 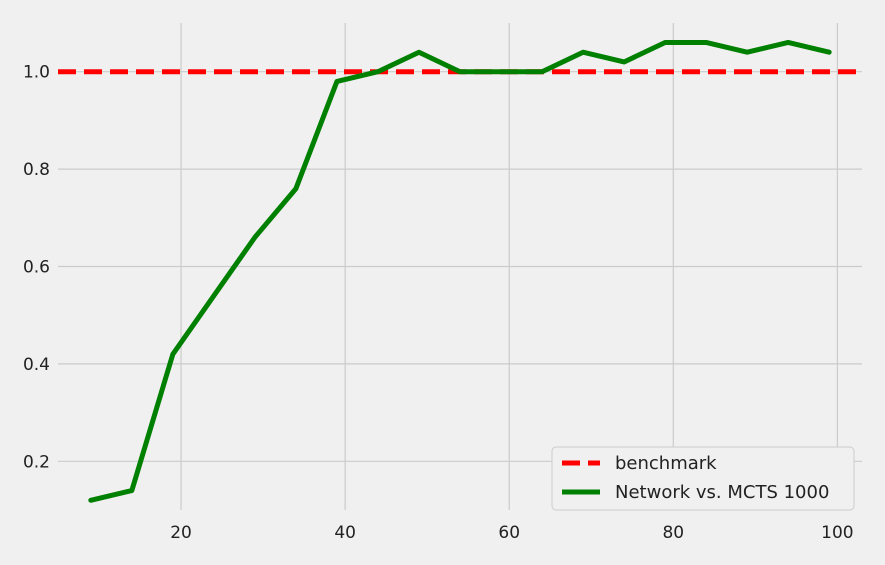 What do you see at coordinates (345, 533) in the screenshot?
I see `x-tick-label: 40` at bounding box center [345, 533].